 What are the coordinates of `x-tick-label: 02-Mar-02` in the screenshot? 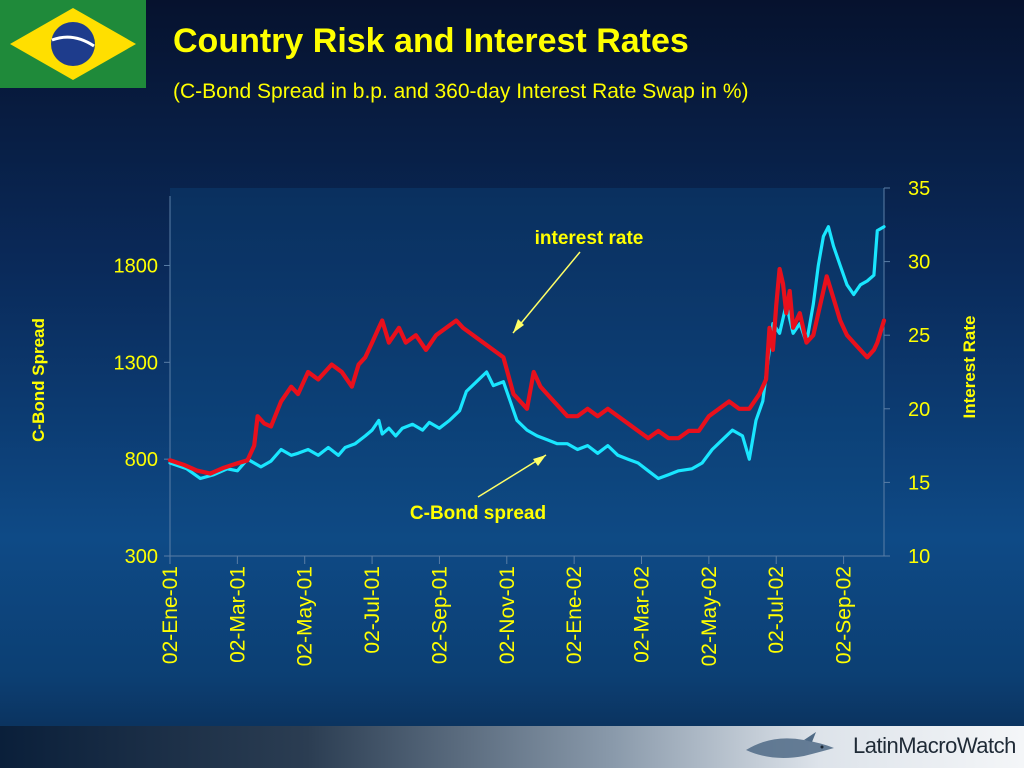 It's located at (642, 614).